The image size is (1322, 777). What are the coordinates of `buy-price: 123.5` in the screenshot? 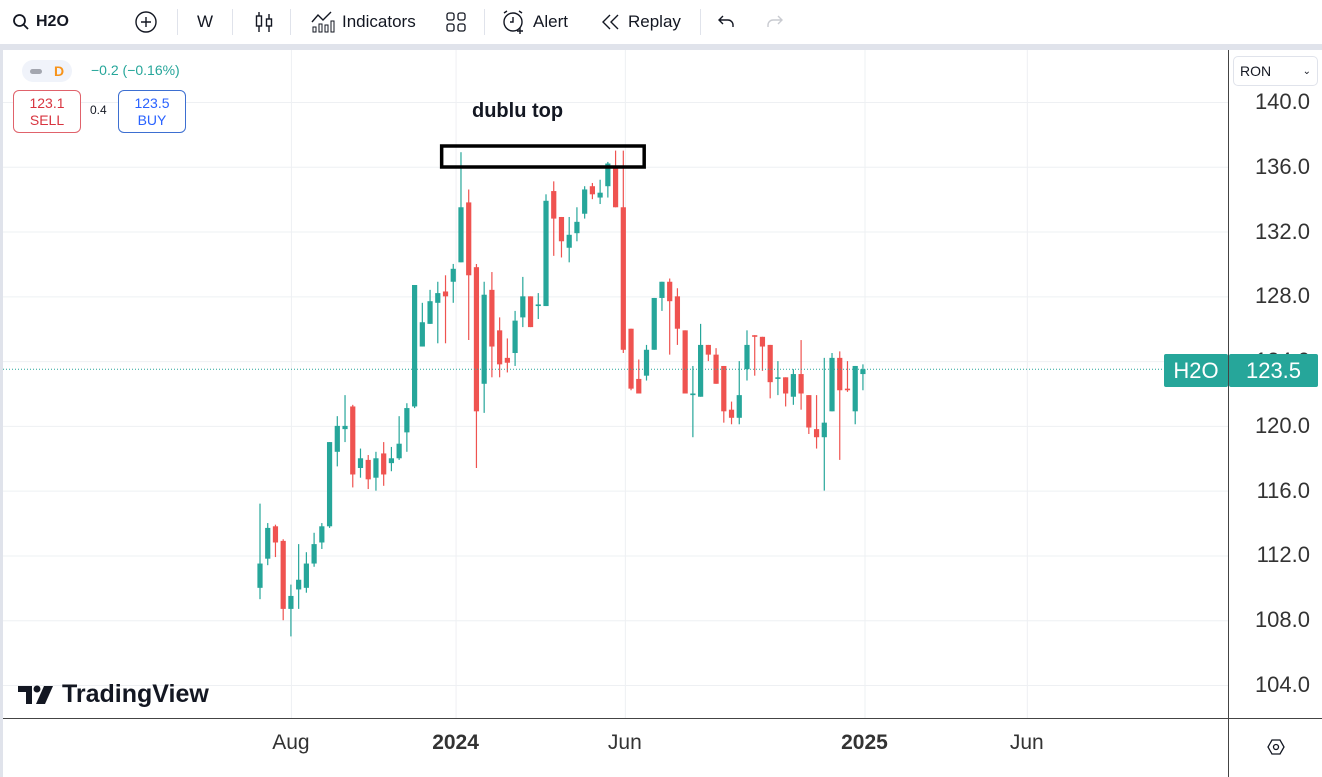 It's located at (152, 102).